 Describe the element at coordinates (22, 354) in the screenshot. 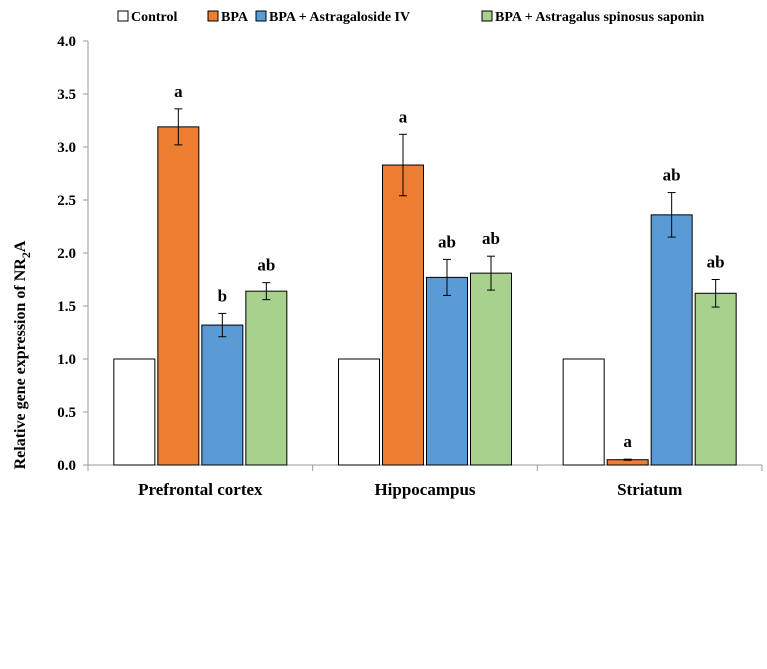

I see `y-axis-label: Relative gene expression of NR2A` at that location.